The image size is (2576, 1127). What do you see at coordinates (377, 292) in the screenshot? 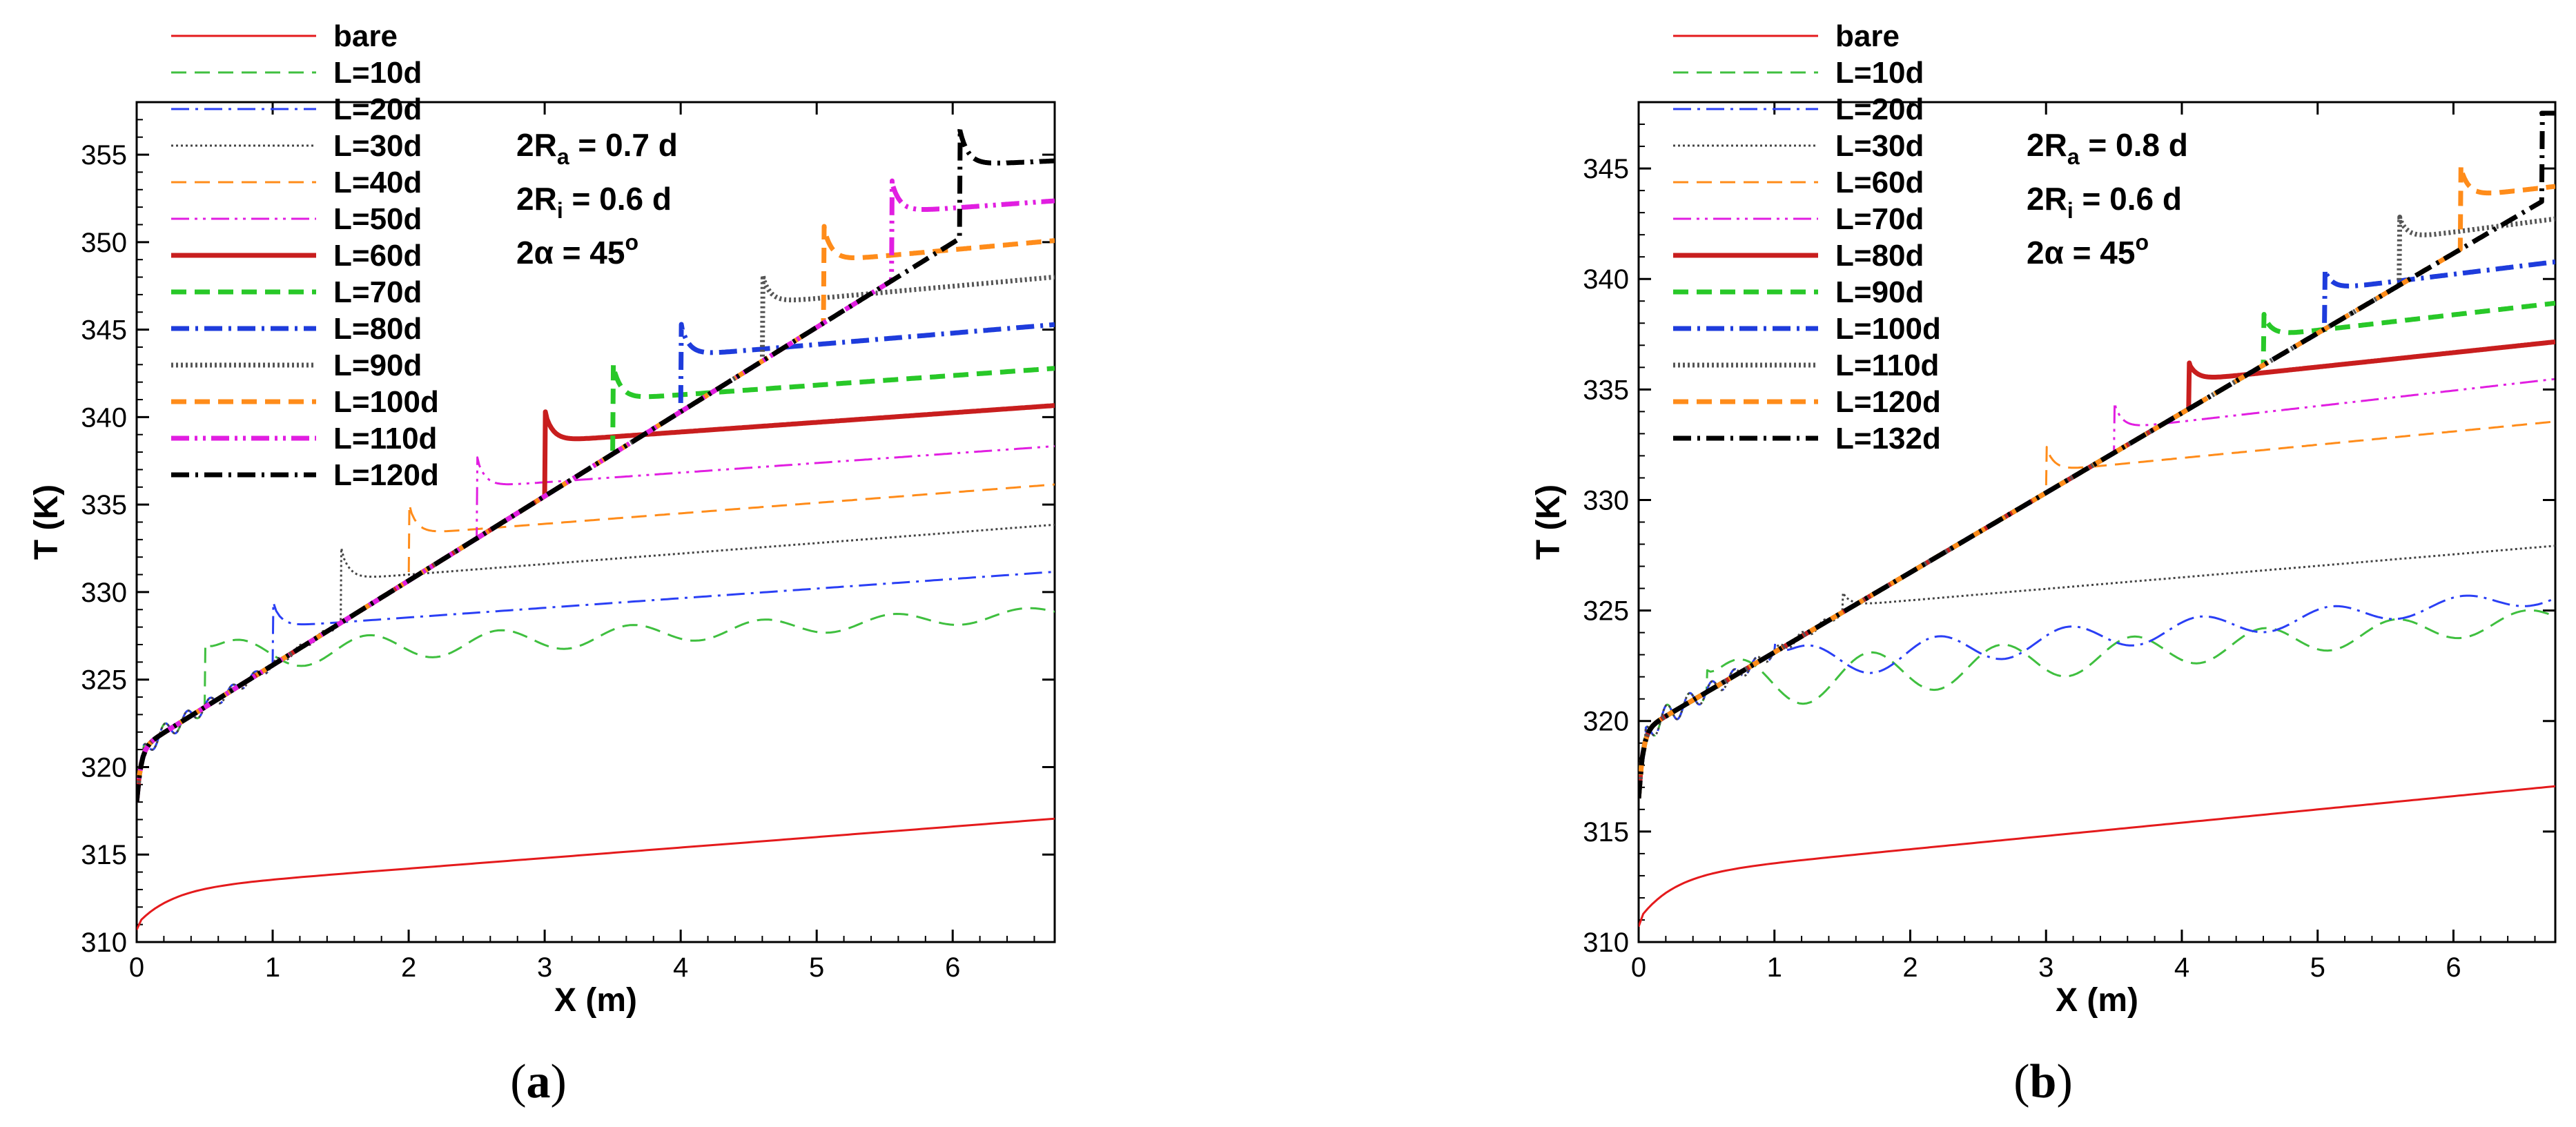
I see `legend-label: L=70d` at bounding box center [377, 292].